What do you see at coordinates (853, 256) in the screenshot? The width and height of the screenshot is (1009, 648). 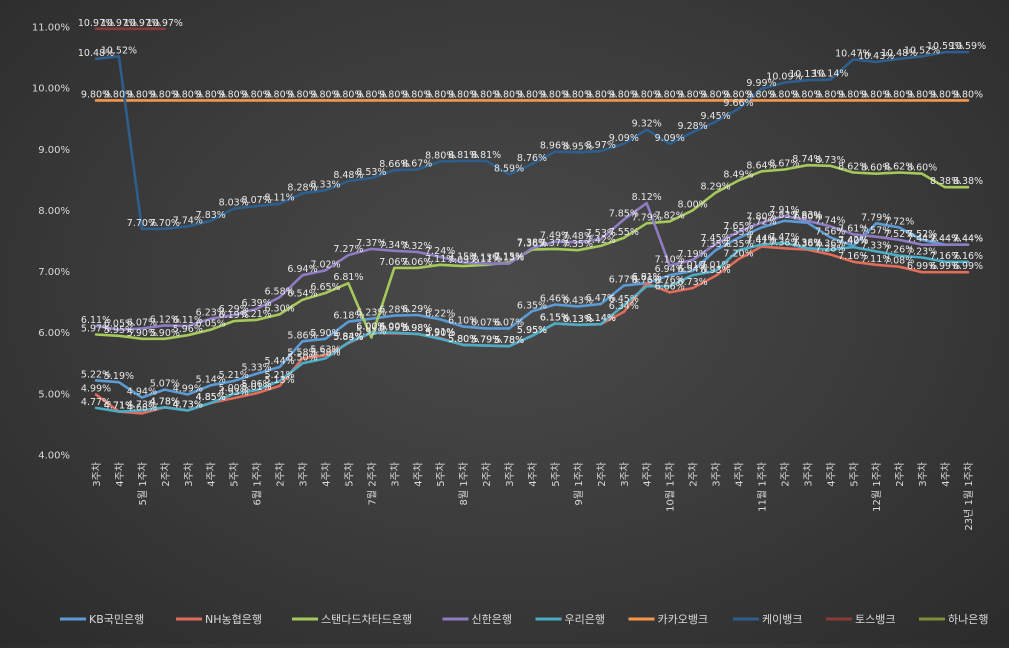 I see `data-label: 7.16%` at bounding box center [853, 256].